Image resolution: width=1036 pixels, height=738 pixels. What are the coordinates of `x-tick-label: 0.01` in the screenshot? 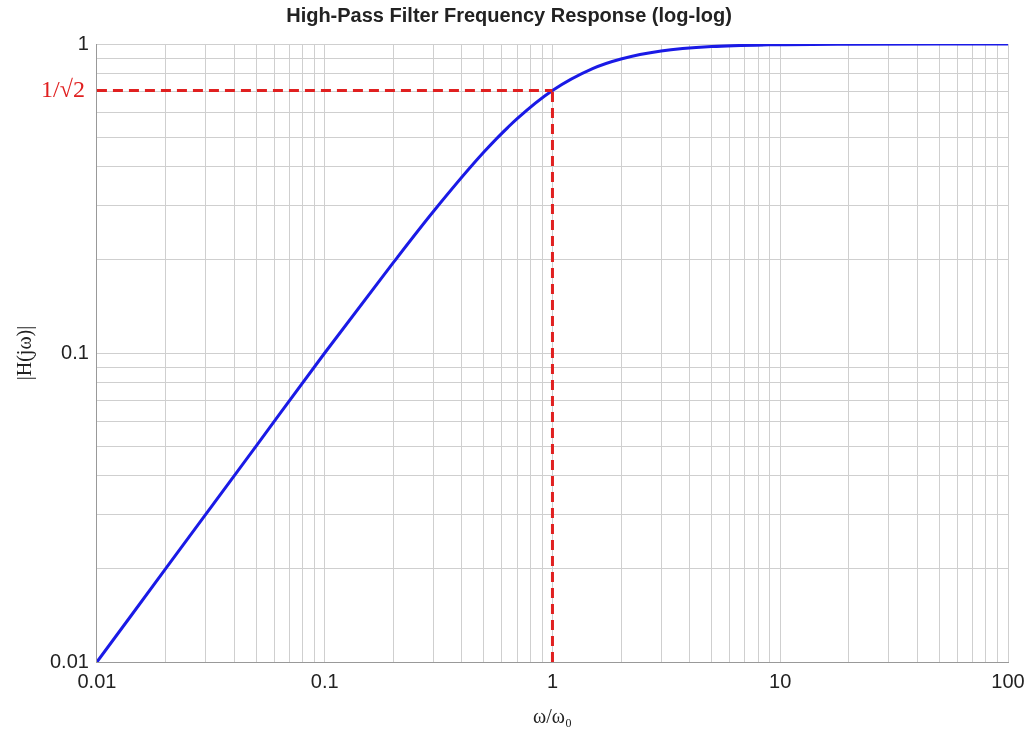 It's located at (97, 680).